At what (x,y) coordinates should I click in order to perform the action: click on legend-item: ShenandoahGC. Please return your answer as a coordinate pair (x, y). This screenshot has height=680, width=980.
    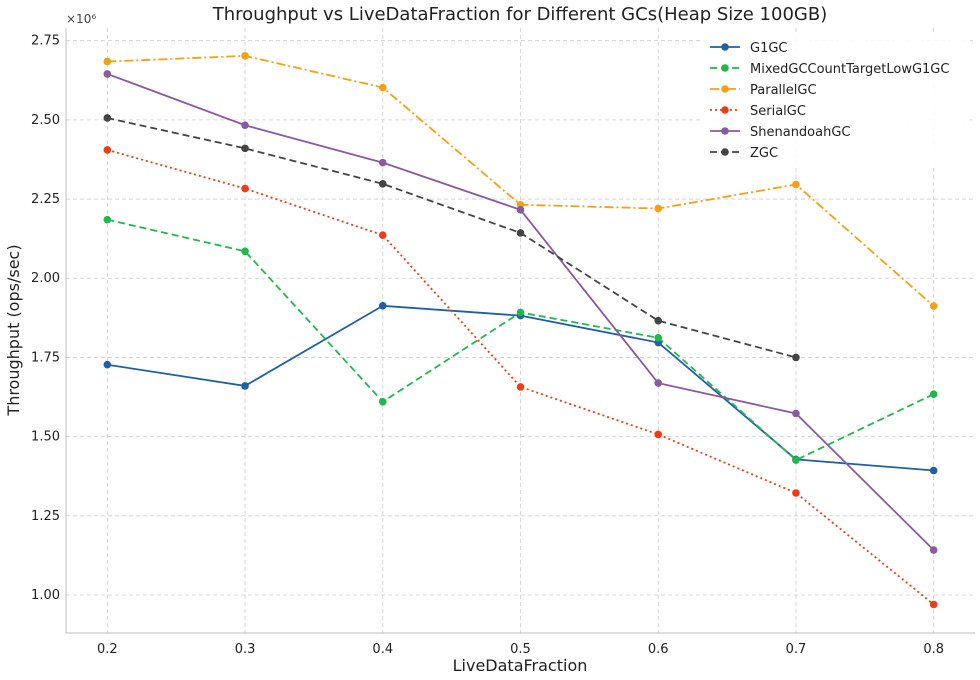
    Looking at the image, I should click on (780, 132).